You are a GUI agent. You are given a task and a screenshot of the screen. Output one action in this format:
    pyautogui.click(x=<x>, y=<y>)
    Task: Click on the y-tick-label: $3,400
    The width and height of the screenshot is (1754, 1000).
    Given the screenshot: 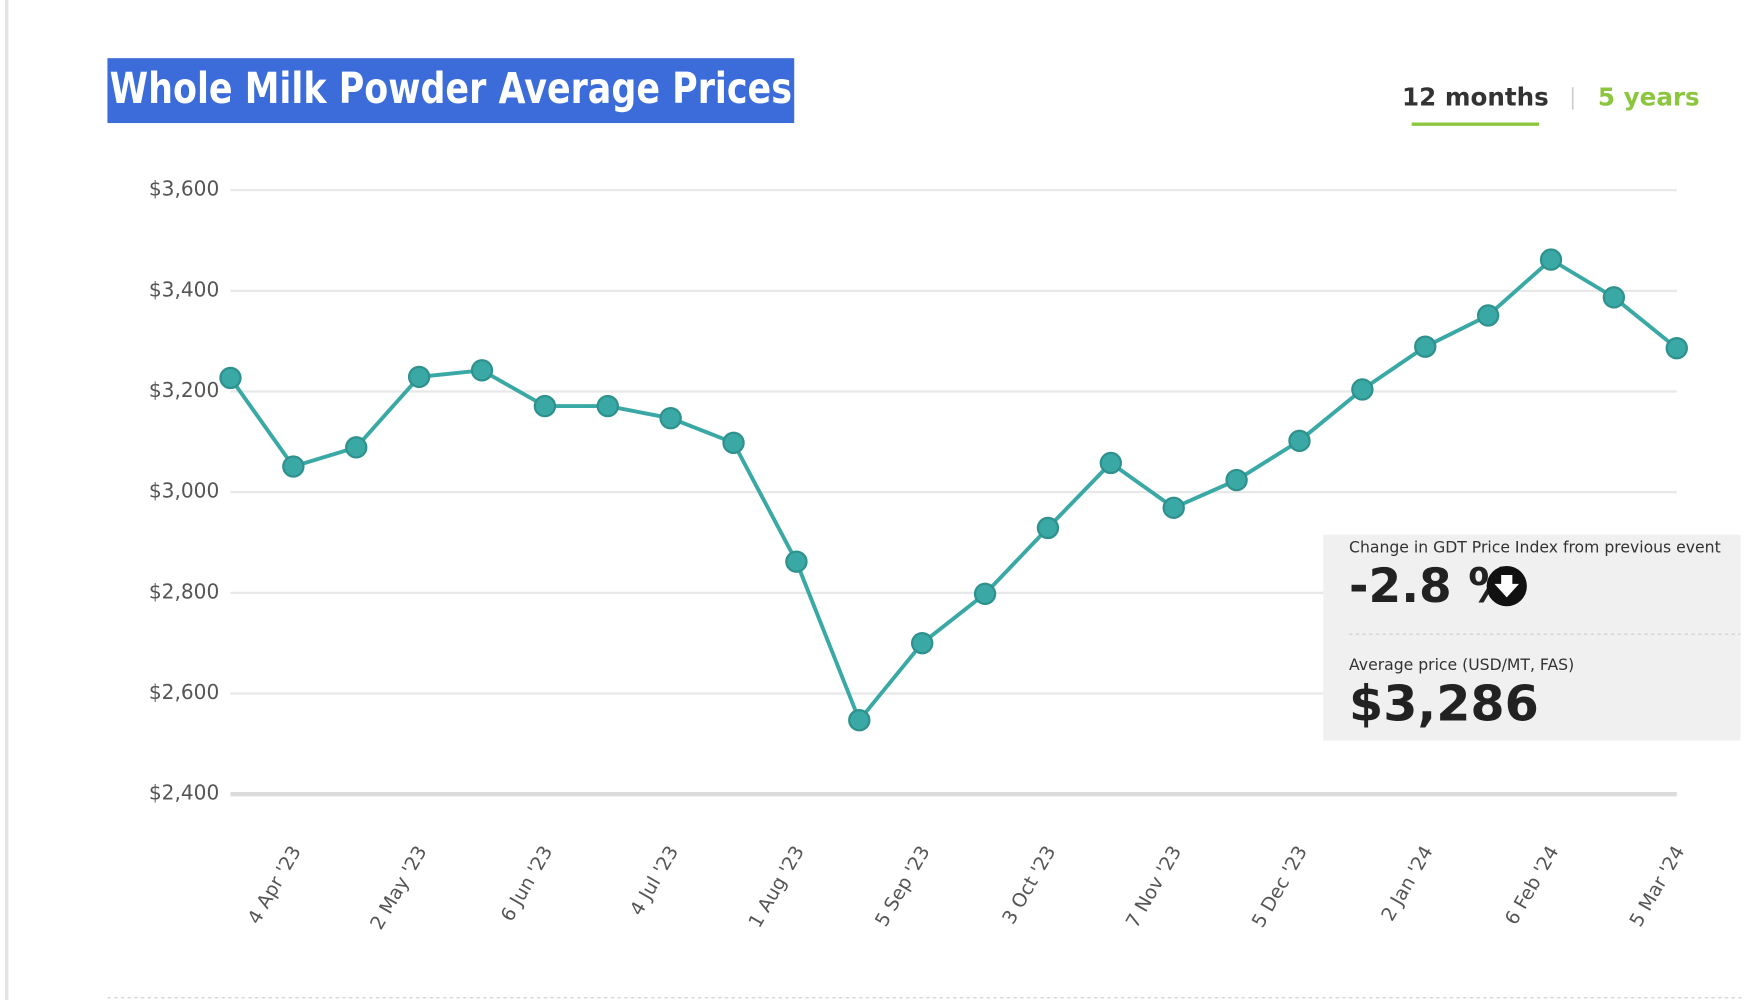 What is the action you would take?
    pyautogui.click(x=184, y=289)
    